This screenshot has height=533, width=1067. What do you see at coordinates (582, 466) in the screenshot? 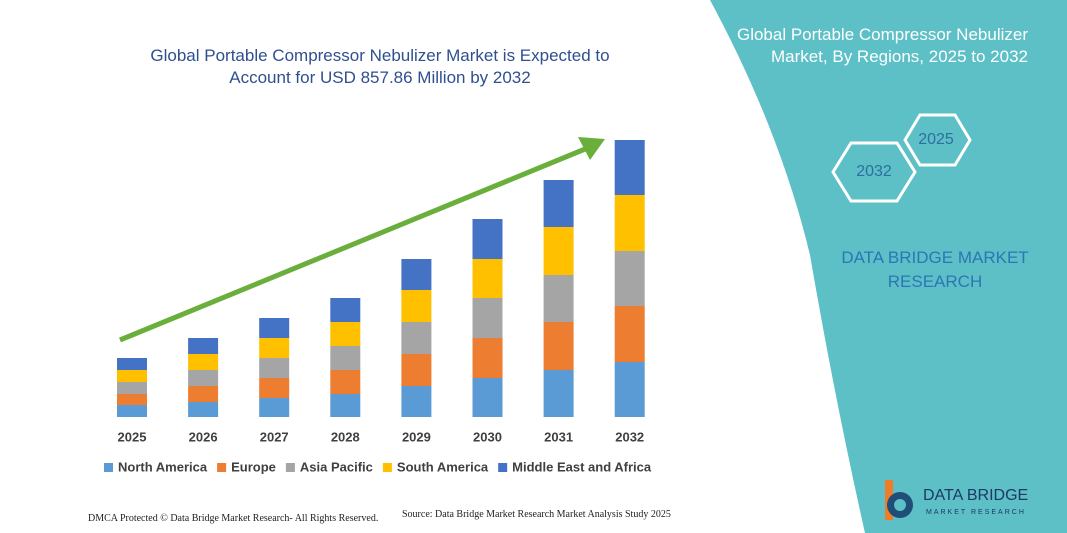
I see `legend-label: Middle East and Africa` at bounding box center [582, 466].